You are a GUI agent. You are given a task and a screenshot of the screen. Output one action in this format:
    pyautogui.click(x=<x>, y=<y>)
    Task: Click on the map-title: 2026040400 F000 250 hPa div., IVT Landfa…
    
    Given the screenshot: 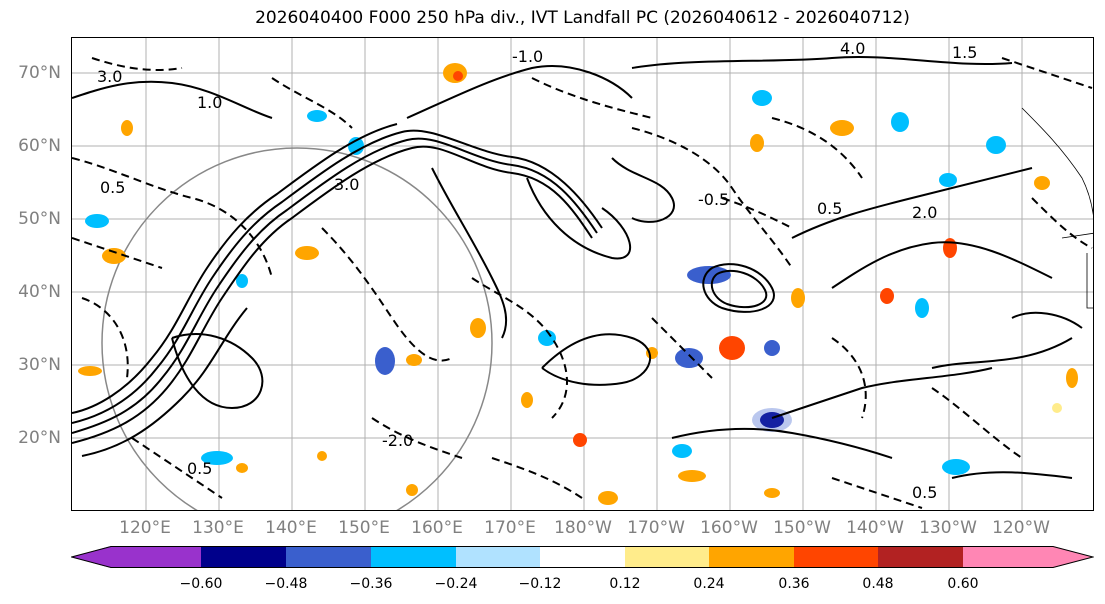 What is the action you would take?
    pyautogui.click(x=582, y=18)
    